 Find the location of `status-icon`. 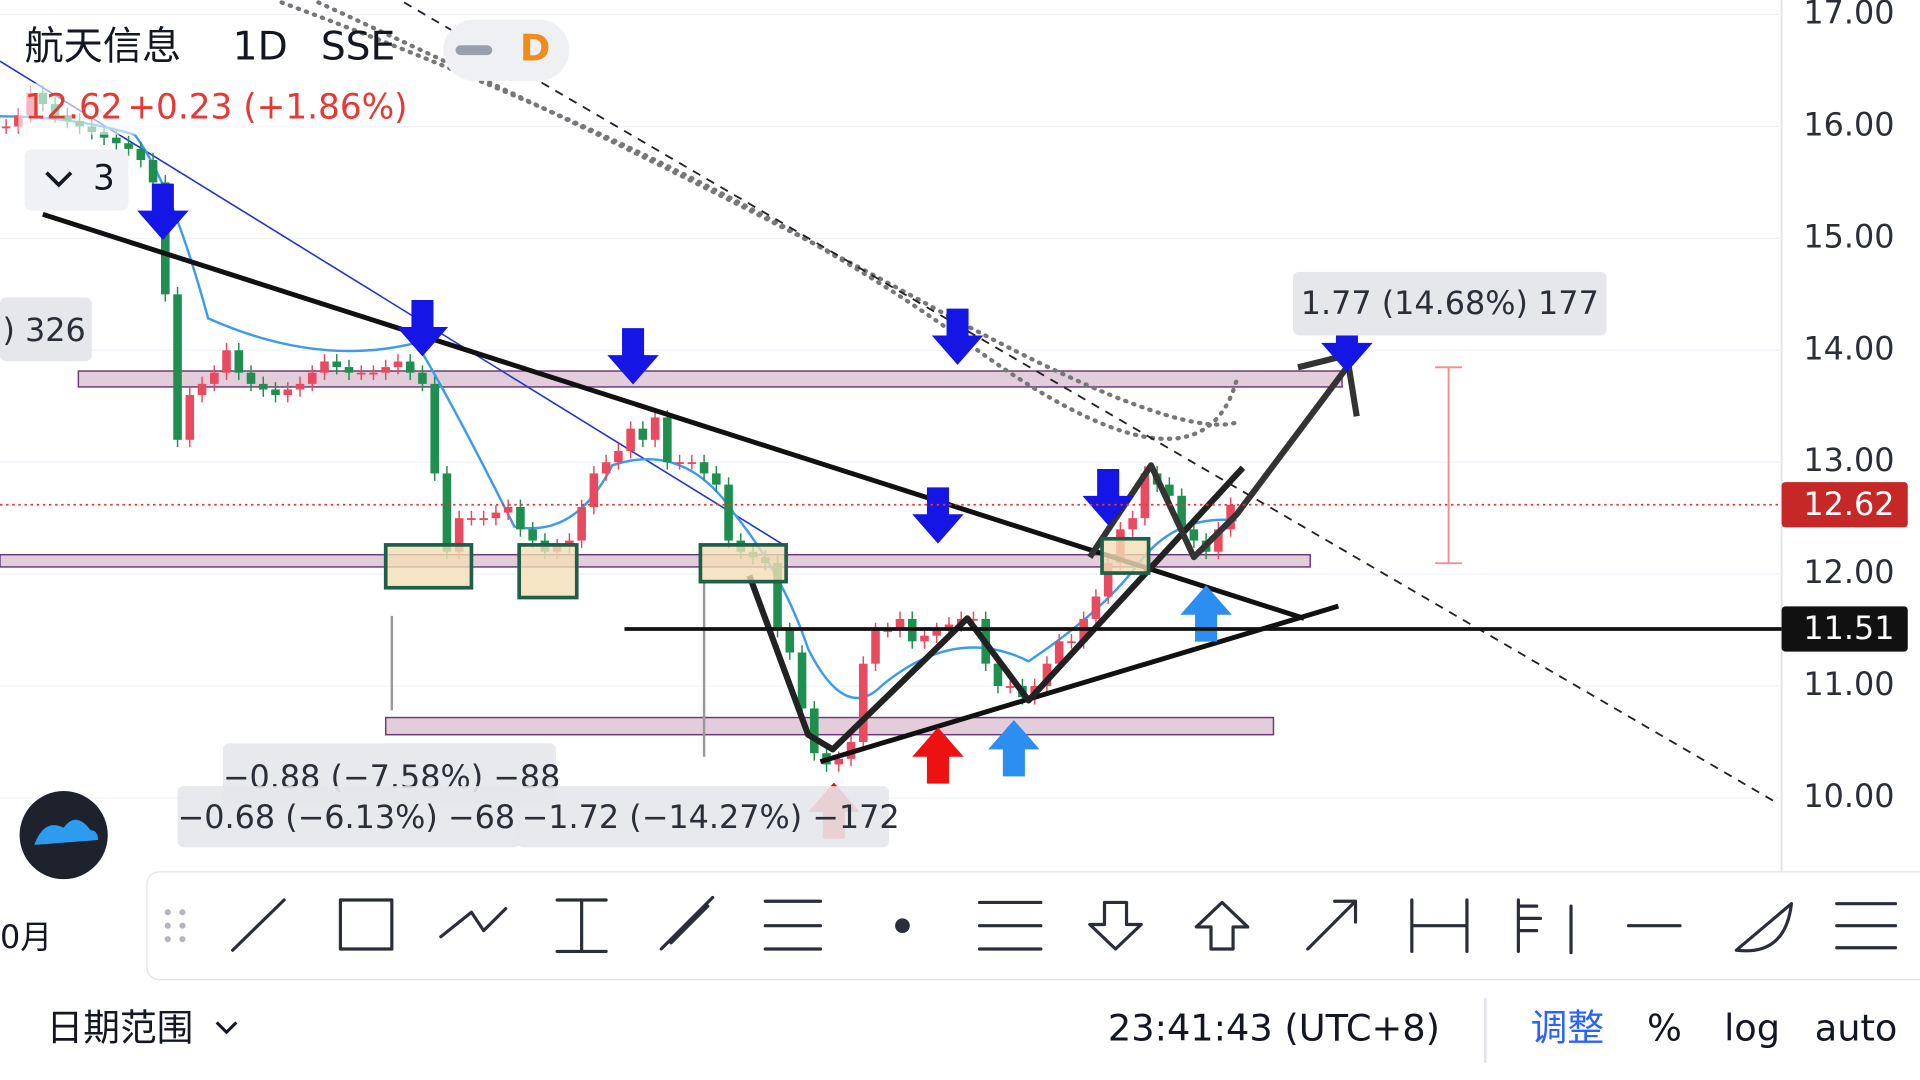

status-icon is located at coordinates (474, 50).